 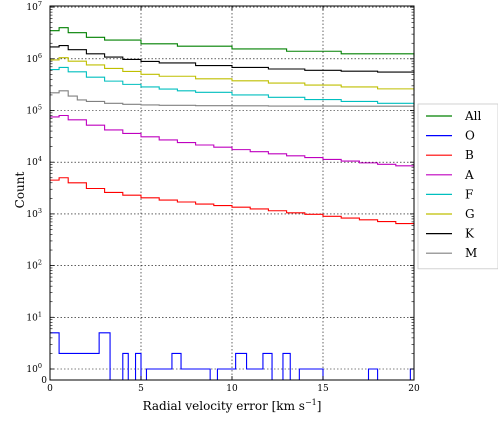 I want to click on series-line-k, so click(x=232, y=59).